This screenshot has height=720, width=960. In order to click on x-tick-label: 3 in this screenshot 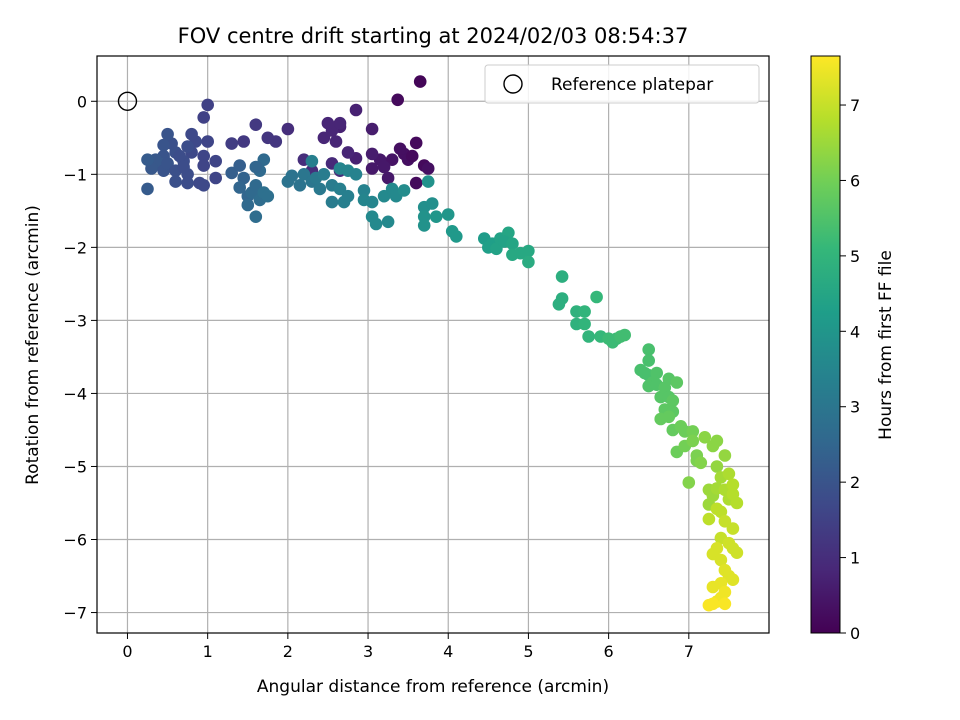, I will do `click(368, 651)`.